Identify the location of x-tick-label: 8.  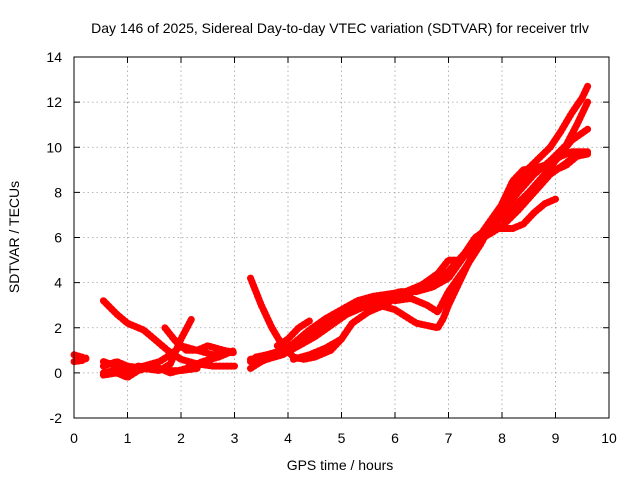
(502, 438).